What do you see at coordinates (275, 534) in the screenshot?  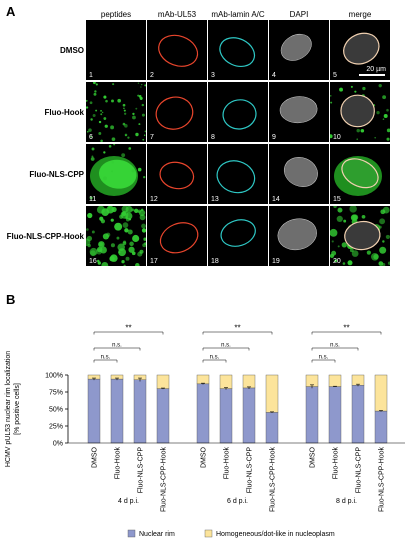 I see `legend-label-homogeneous: Homogeneous/dot-like in nucleoplasm` at bounding box center [275, 534].